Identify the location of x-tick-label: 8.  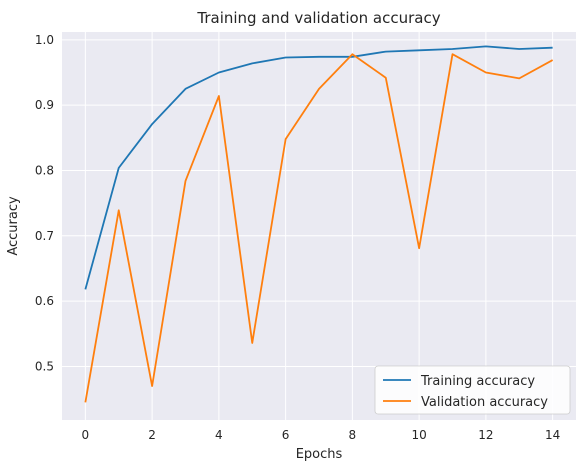
(353, 435).